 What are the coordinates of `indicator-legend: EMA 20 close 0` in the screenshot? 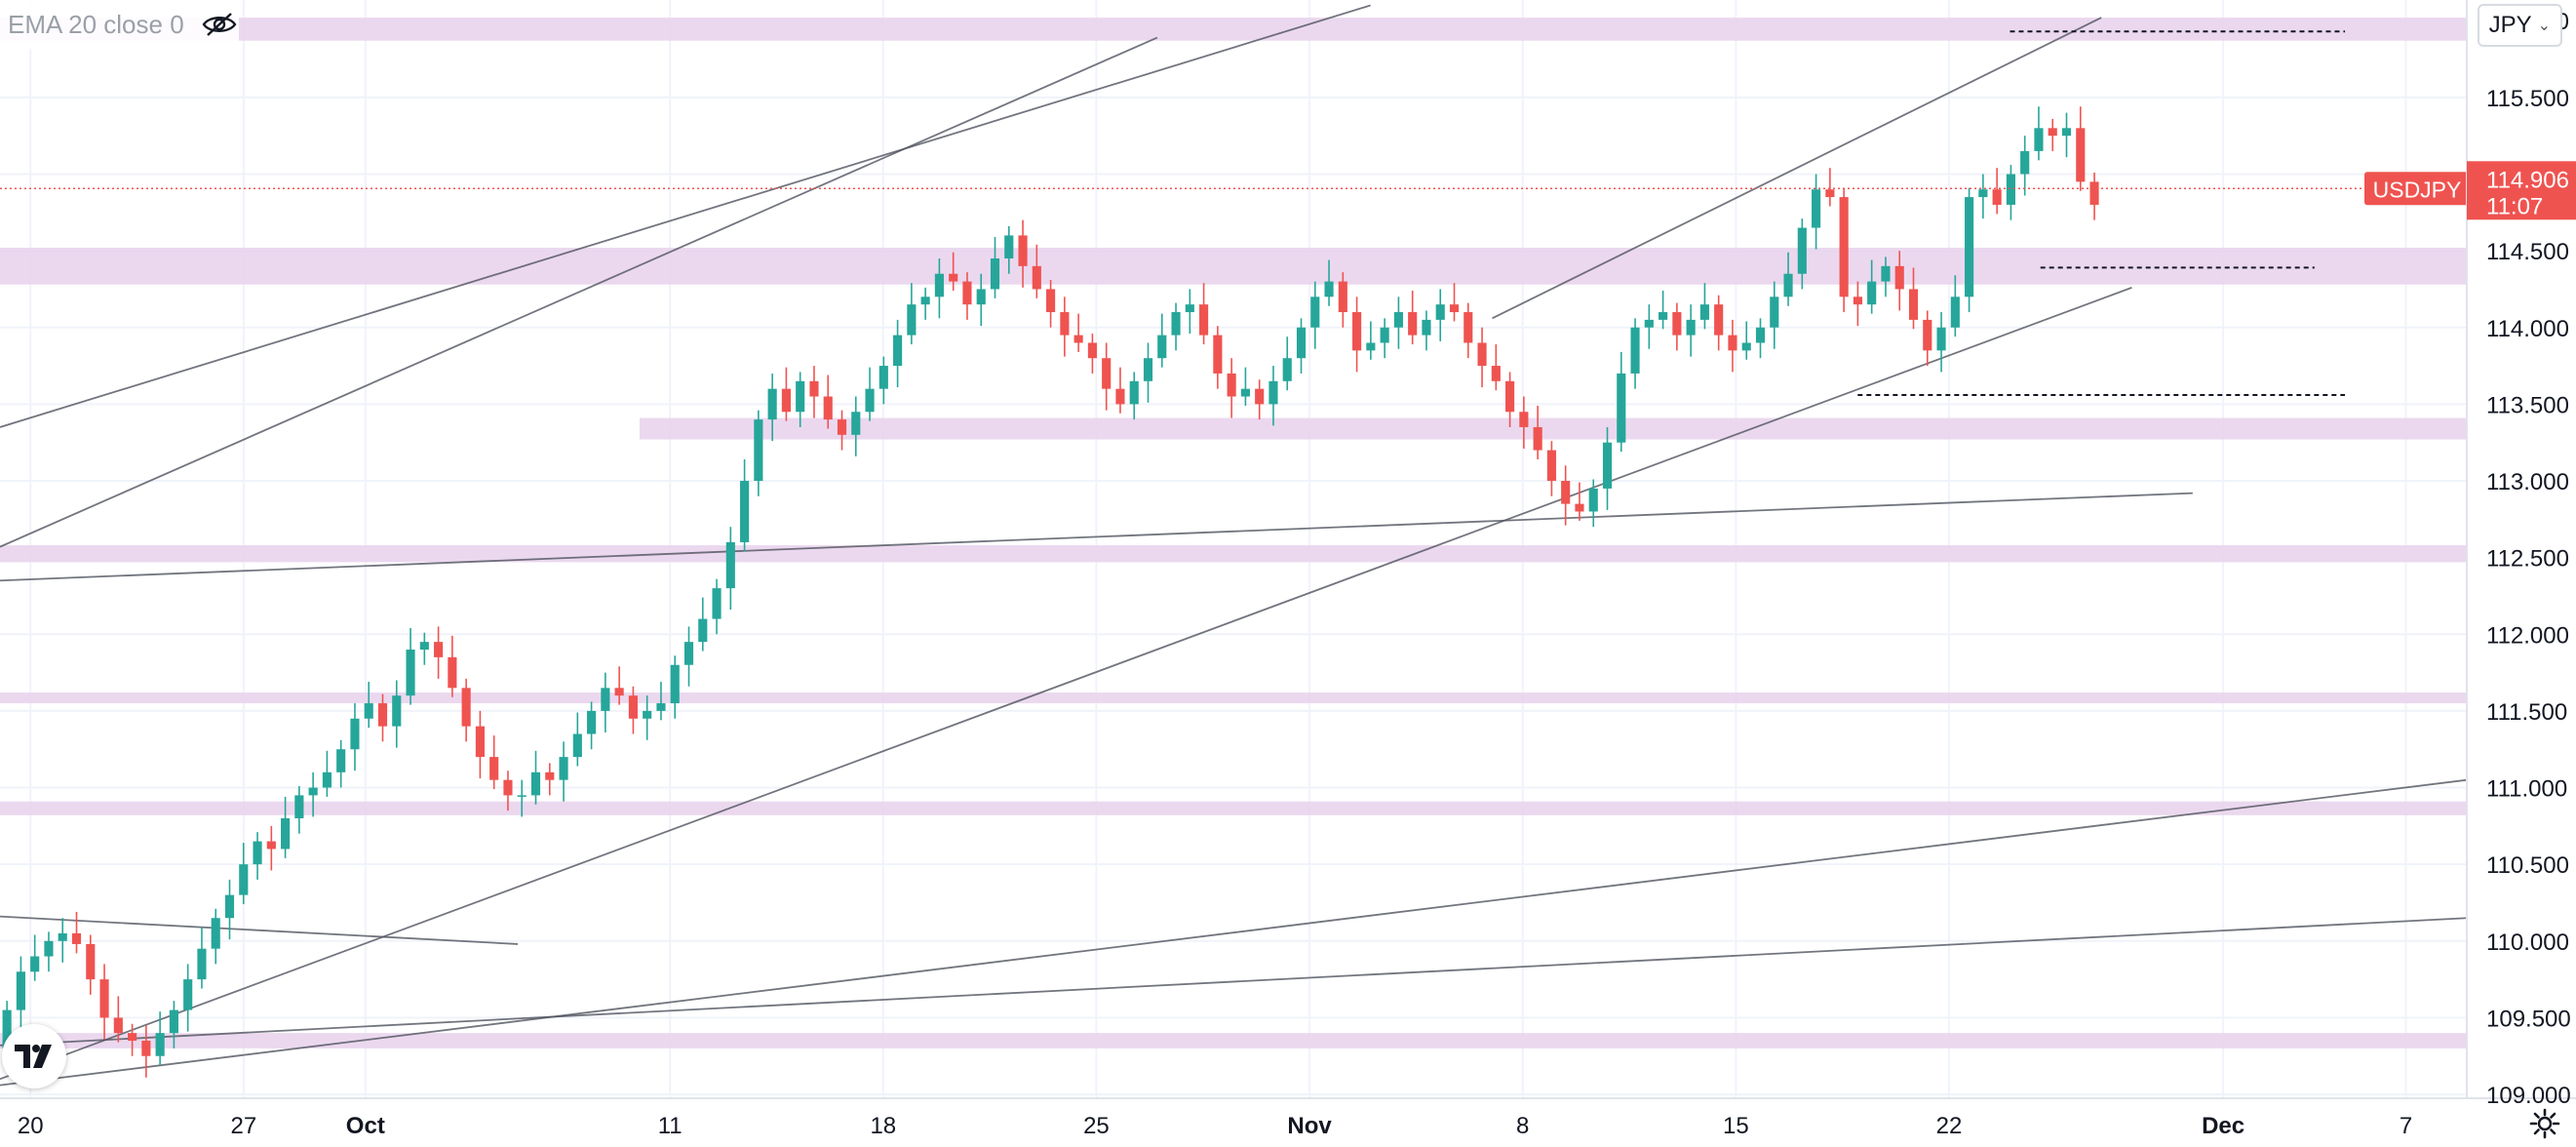 It's located at (119, 24).